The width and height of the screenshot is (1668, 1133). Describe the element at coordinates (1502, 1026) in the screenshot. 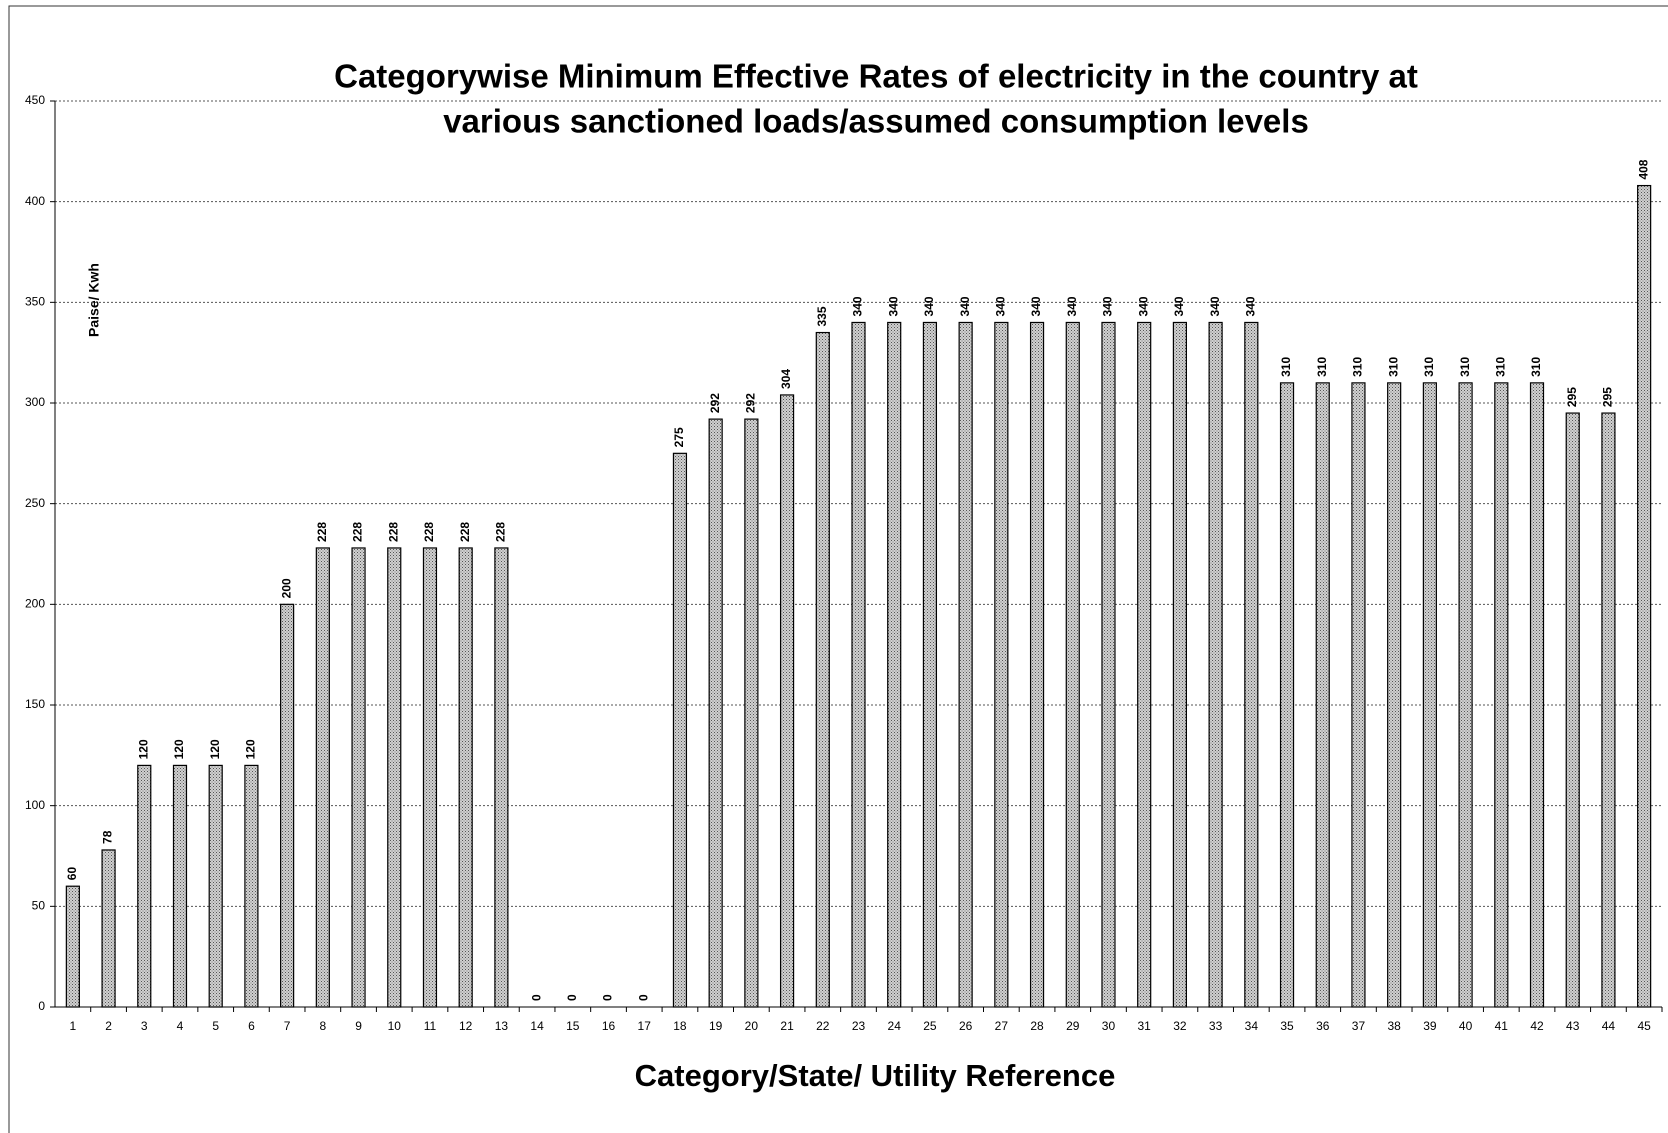

I see `x-tick-label: 41` at that location.